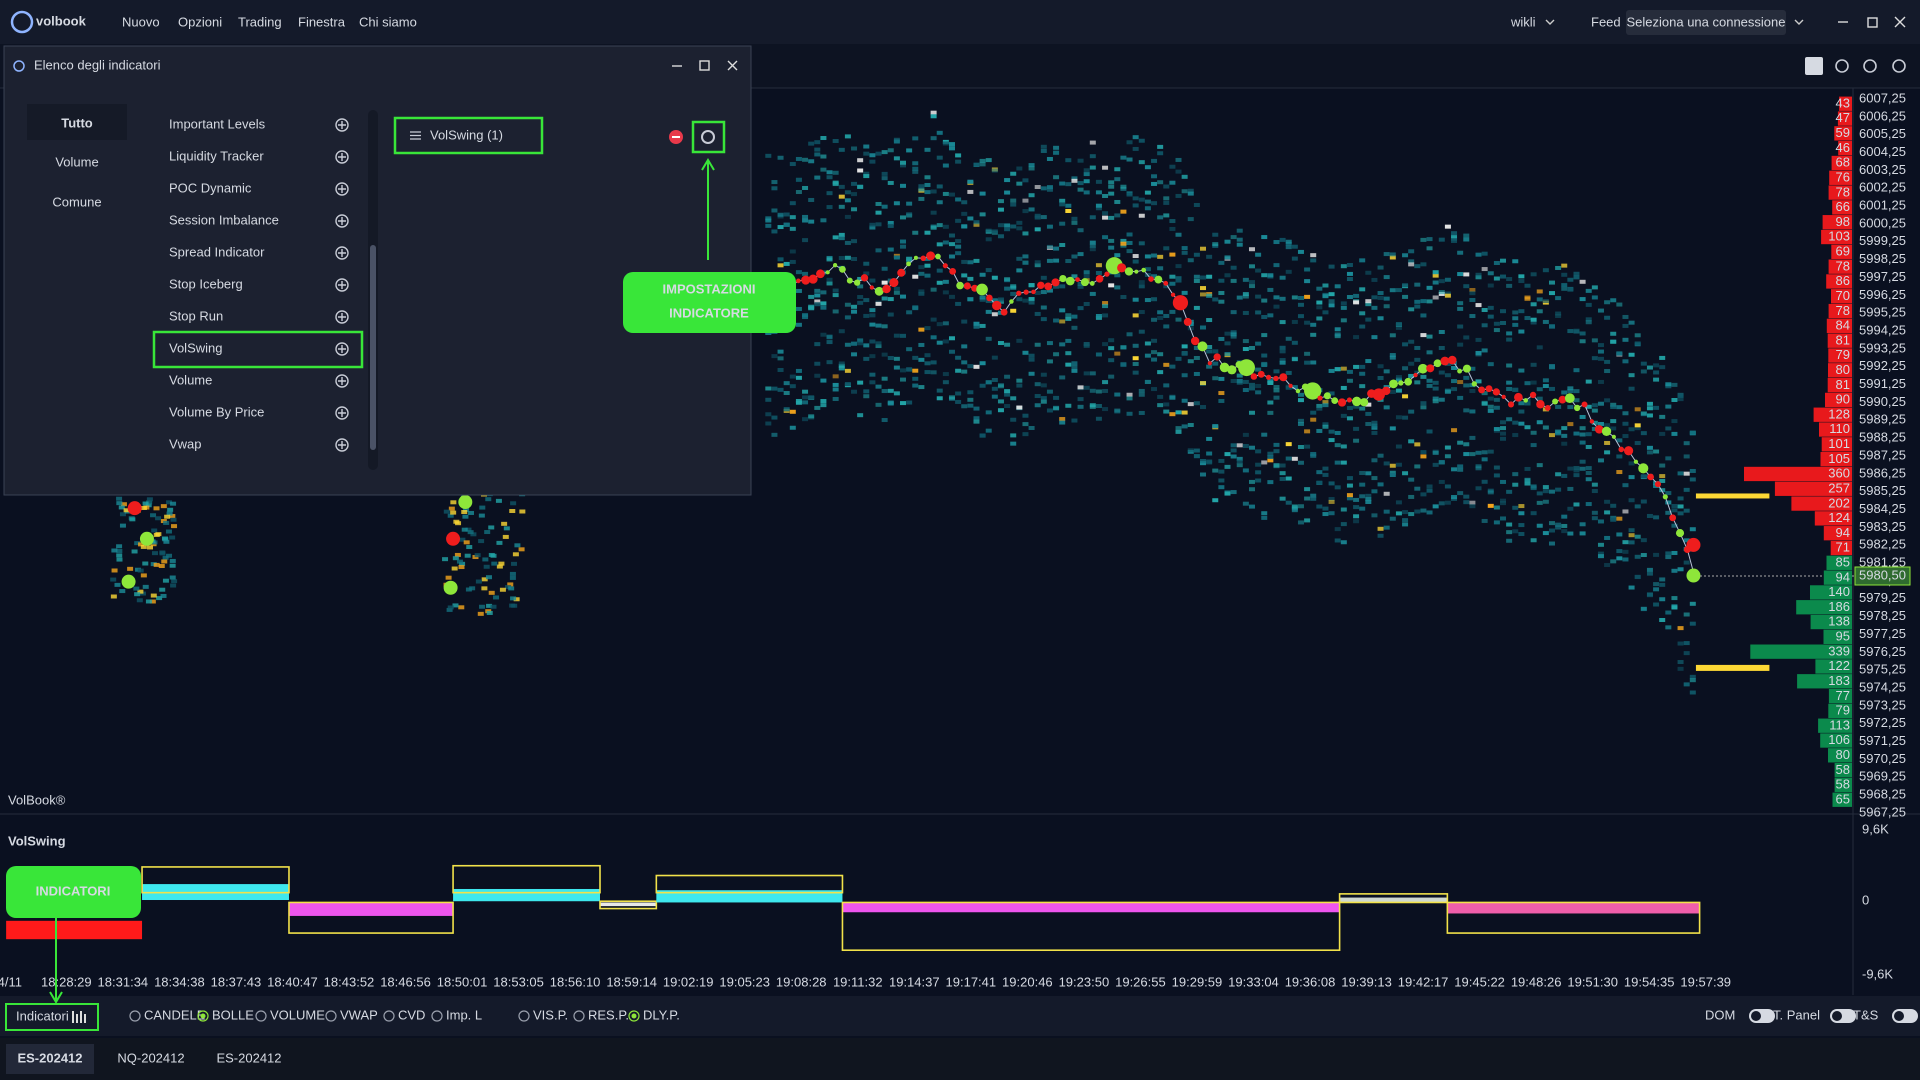  Describe the element at coordinates (77, 122) in the screenshot. I see `category-tab: Tutto` at that location.